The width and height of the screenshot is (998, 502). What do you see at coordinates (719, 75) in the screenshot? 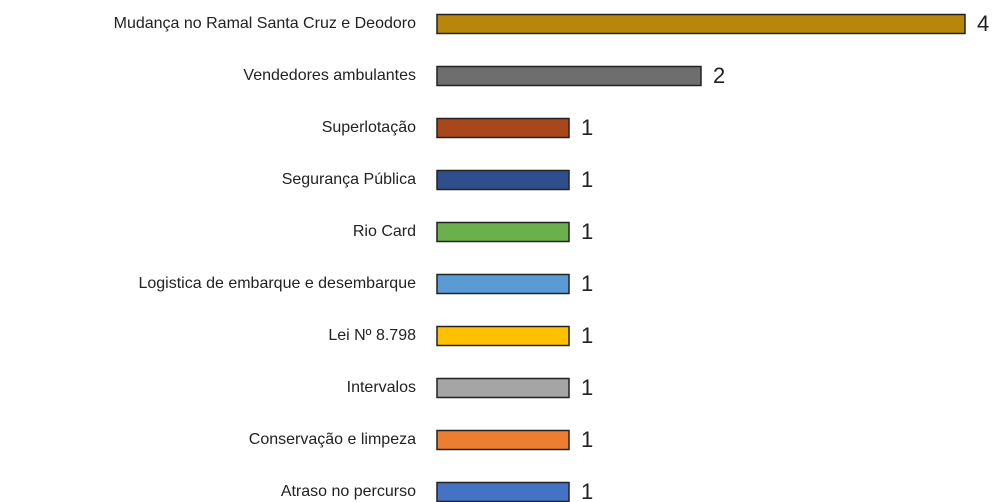
I see `value-label: 2` at bounding box center [719, 75].